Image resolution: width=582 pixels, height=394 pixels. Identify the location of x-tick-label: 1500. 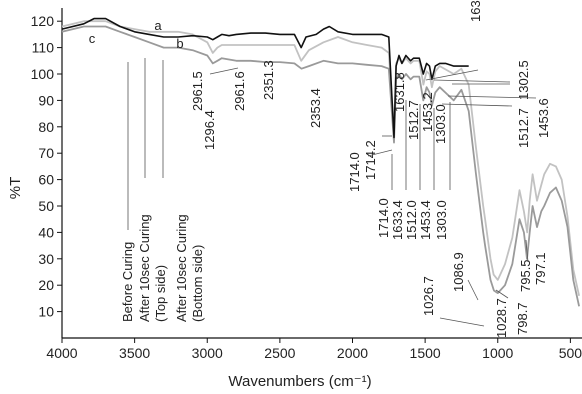
(425, 353).